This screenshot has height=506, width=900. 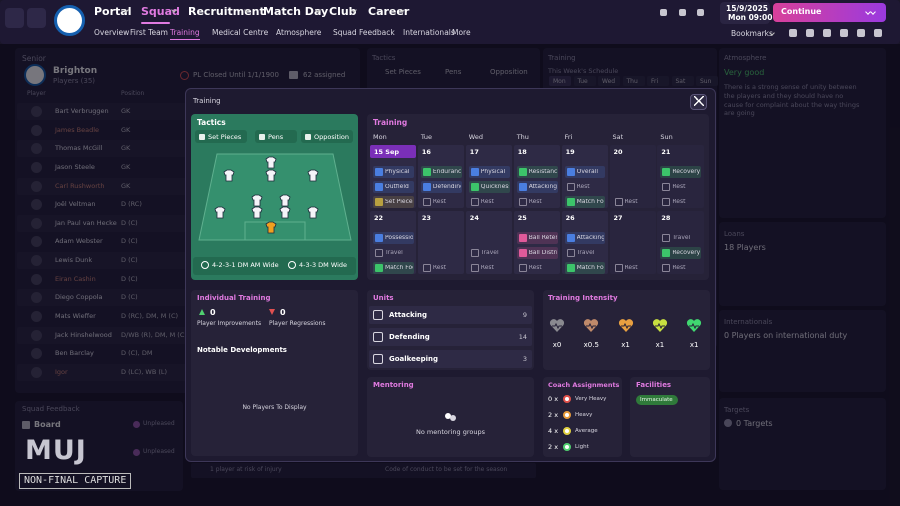 I want to click on menu-item: Squad, so click(x=160, y=11).